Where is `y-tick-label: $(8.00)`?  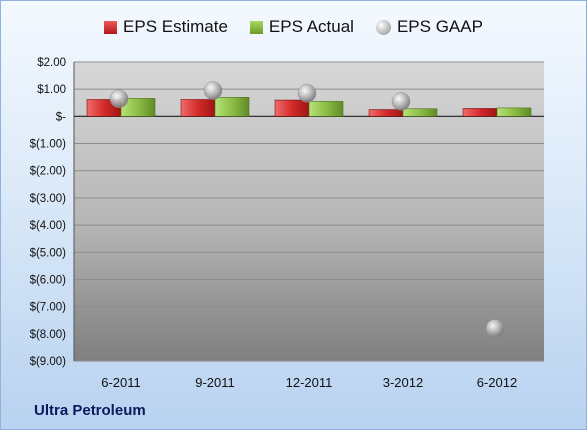
y-tick-label: $(8.00) is located at coordinates (48, 335).